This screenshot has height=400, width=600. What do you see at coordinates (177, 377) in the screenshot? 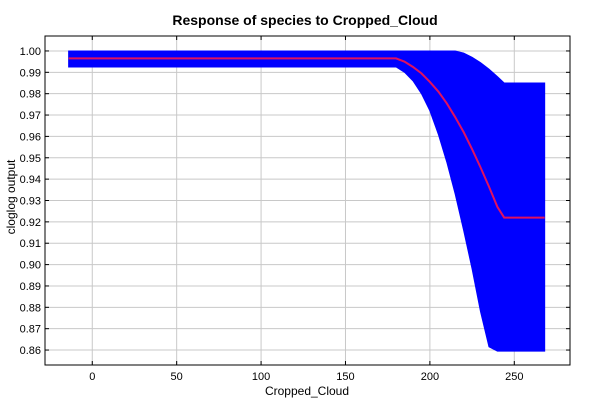
I see `x-tick-label: 50` at bounding box center [177, 377].